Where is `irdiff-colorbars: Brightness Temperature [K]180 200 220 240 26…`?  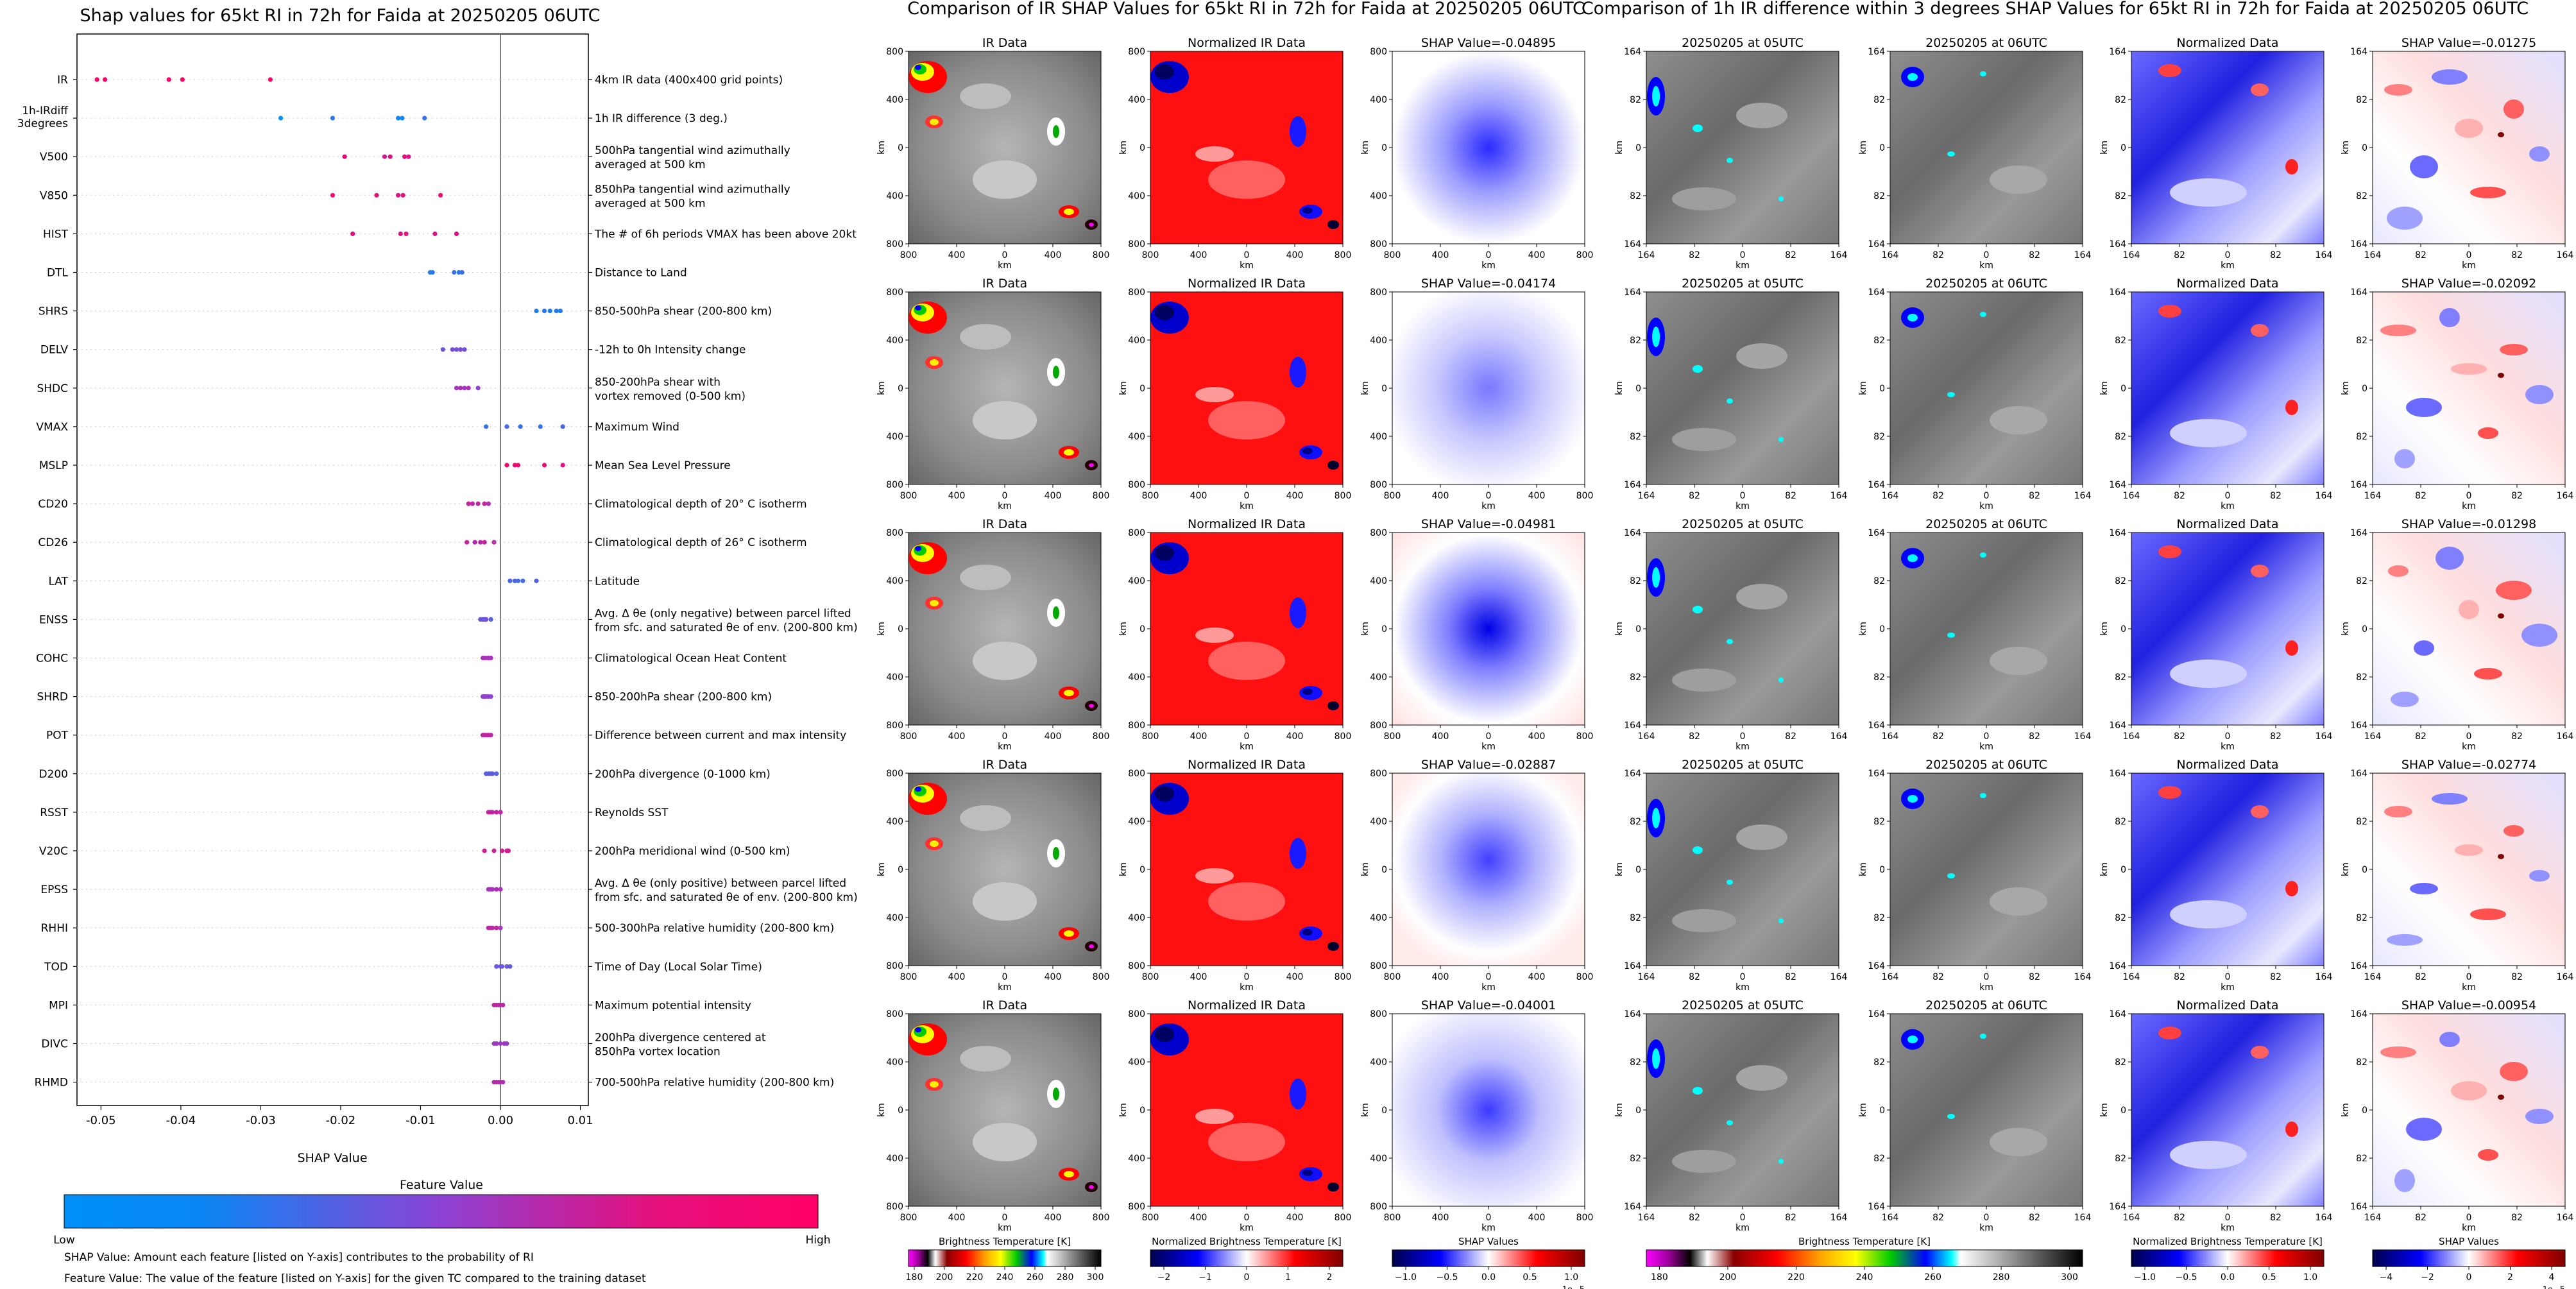
irdiff-colorbars: Brightness Temperature [K]180 200 220 240 26… is located at coordinates (2106, 1262).